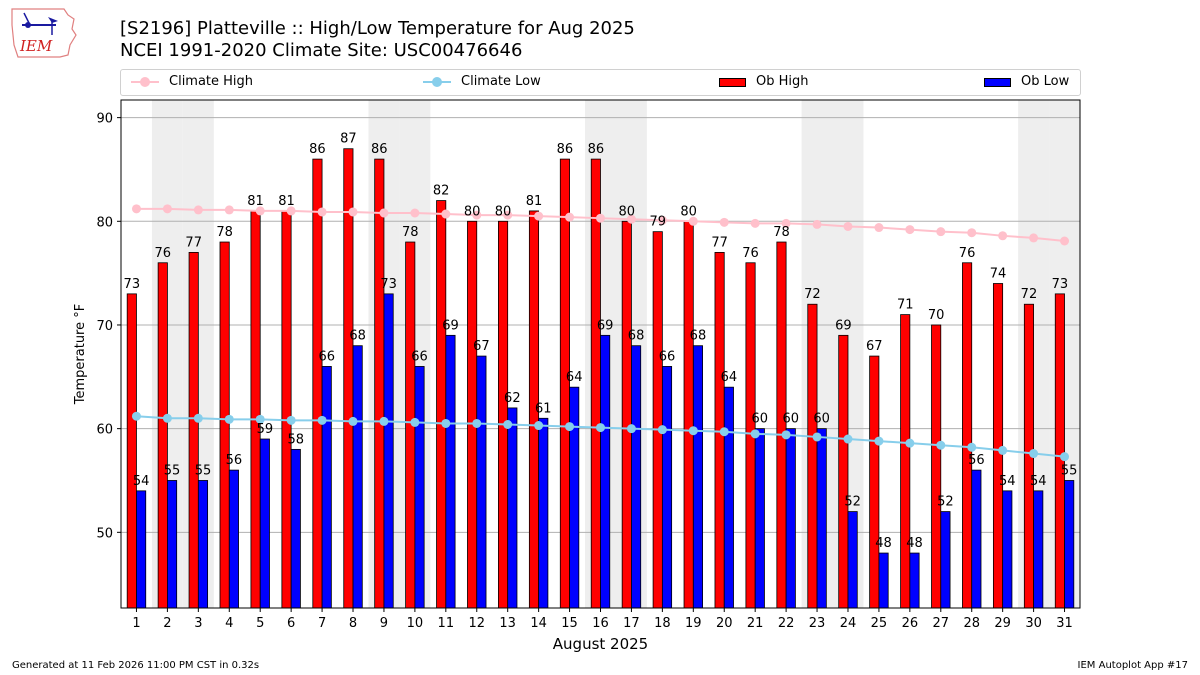 Image resolution: width=1200 pixels, height=675 pixels. Describe the element at coordinates (104, 326) in the screenshot. I see `y-tick-label: 70` at that location.